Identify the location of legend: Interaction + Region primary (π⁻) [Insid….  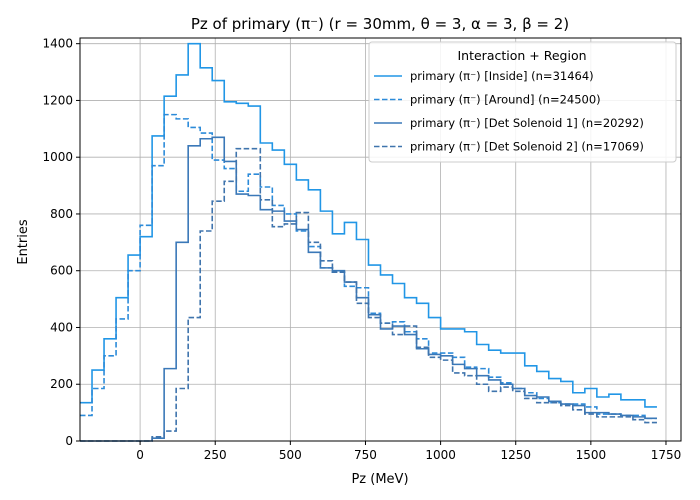
(522, 102).